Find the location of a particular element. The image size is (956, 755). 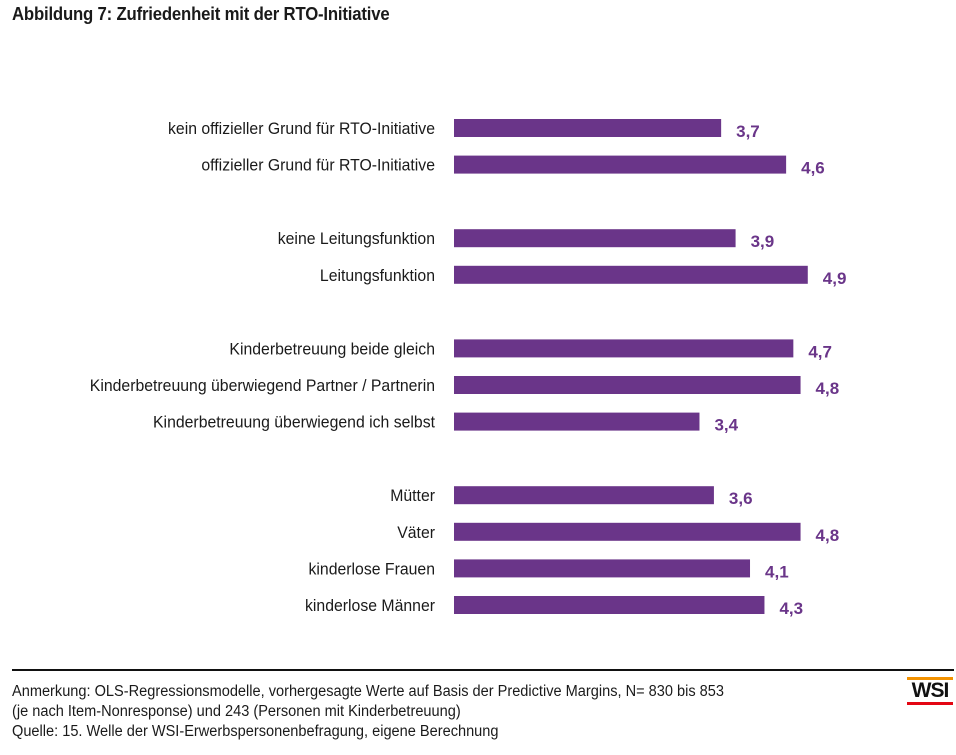

category-label: keine Leitungsfunktion is located at coordinates (356, 239).